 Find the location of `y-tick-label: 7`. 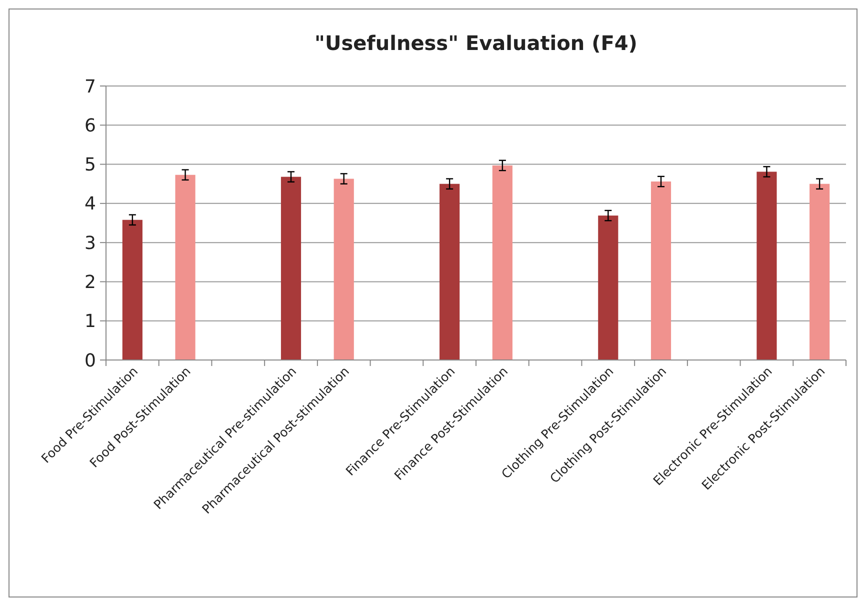

y-tick-label: 7 is located at coordinates (90, 87).